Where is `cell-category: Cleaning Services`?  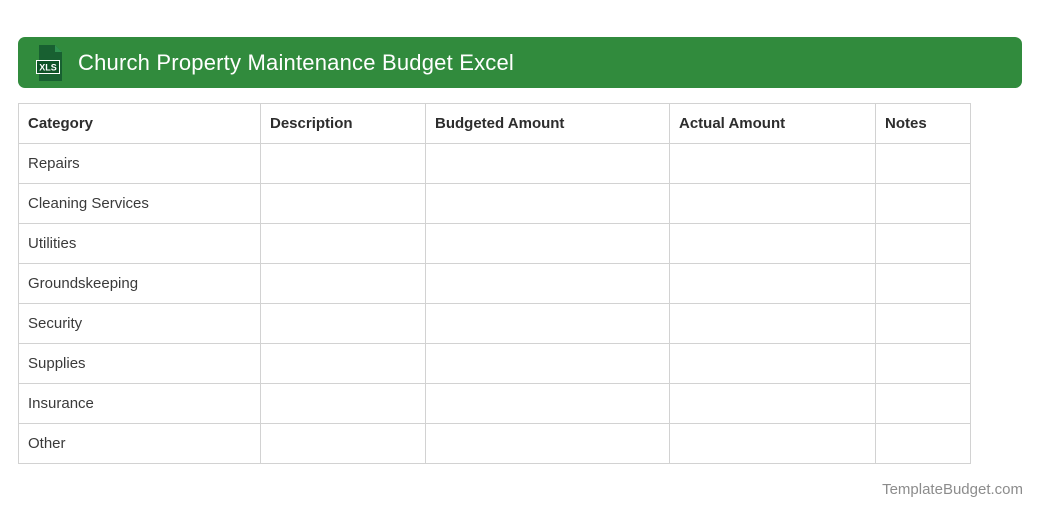 cell-category: Cleaning Services is located at coordinates (139, 203).